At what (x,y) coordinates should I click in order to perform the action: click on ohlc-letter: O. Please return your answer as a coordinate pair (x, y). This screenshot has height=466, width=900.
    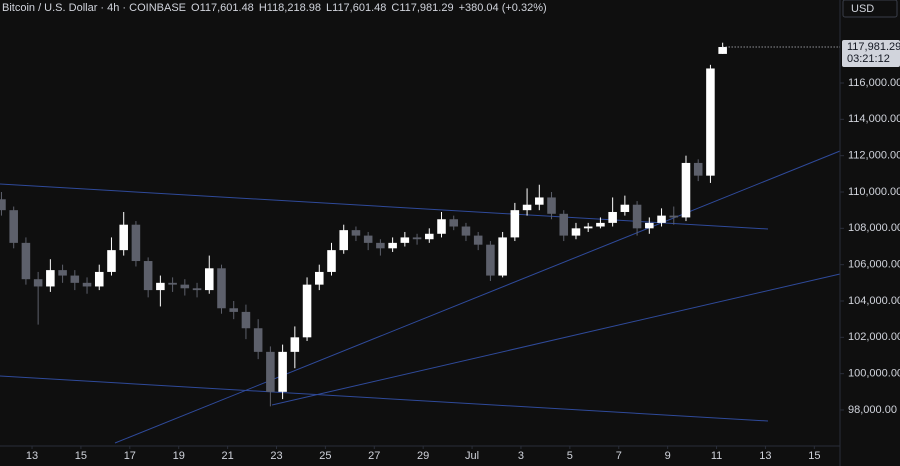
    Looking at the image, I should click on (195, 8).